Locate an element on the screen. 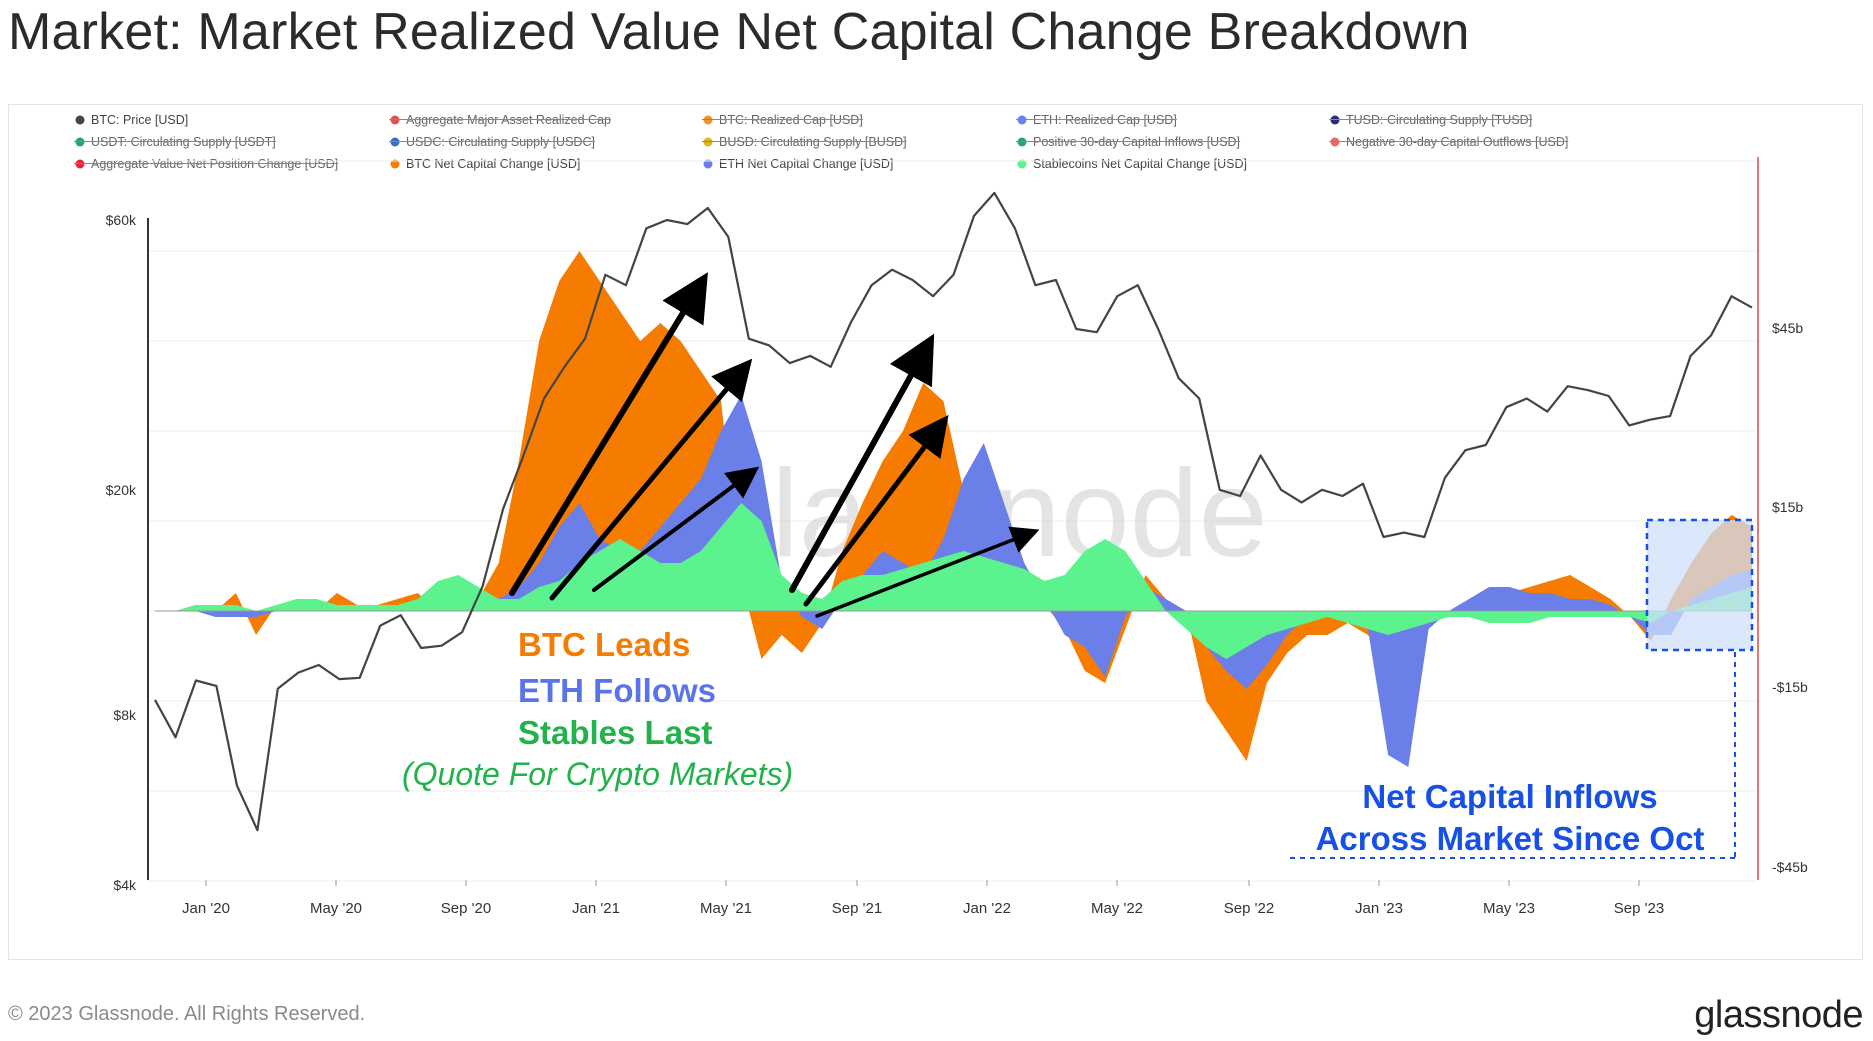 The height and width of the screenshot is (1041, 1873). legend-item: Positive 30-day Capital Inflows [USD] is located at coordinates (1128, 142).